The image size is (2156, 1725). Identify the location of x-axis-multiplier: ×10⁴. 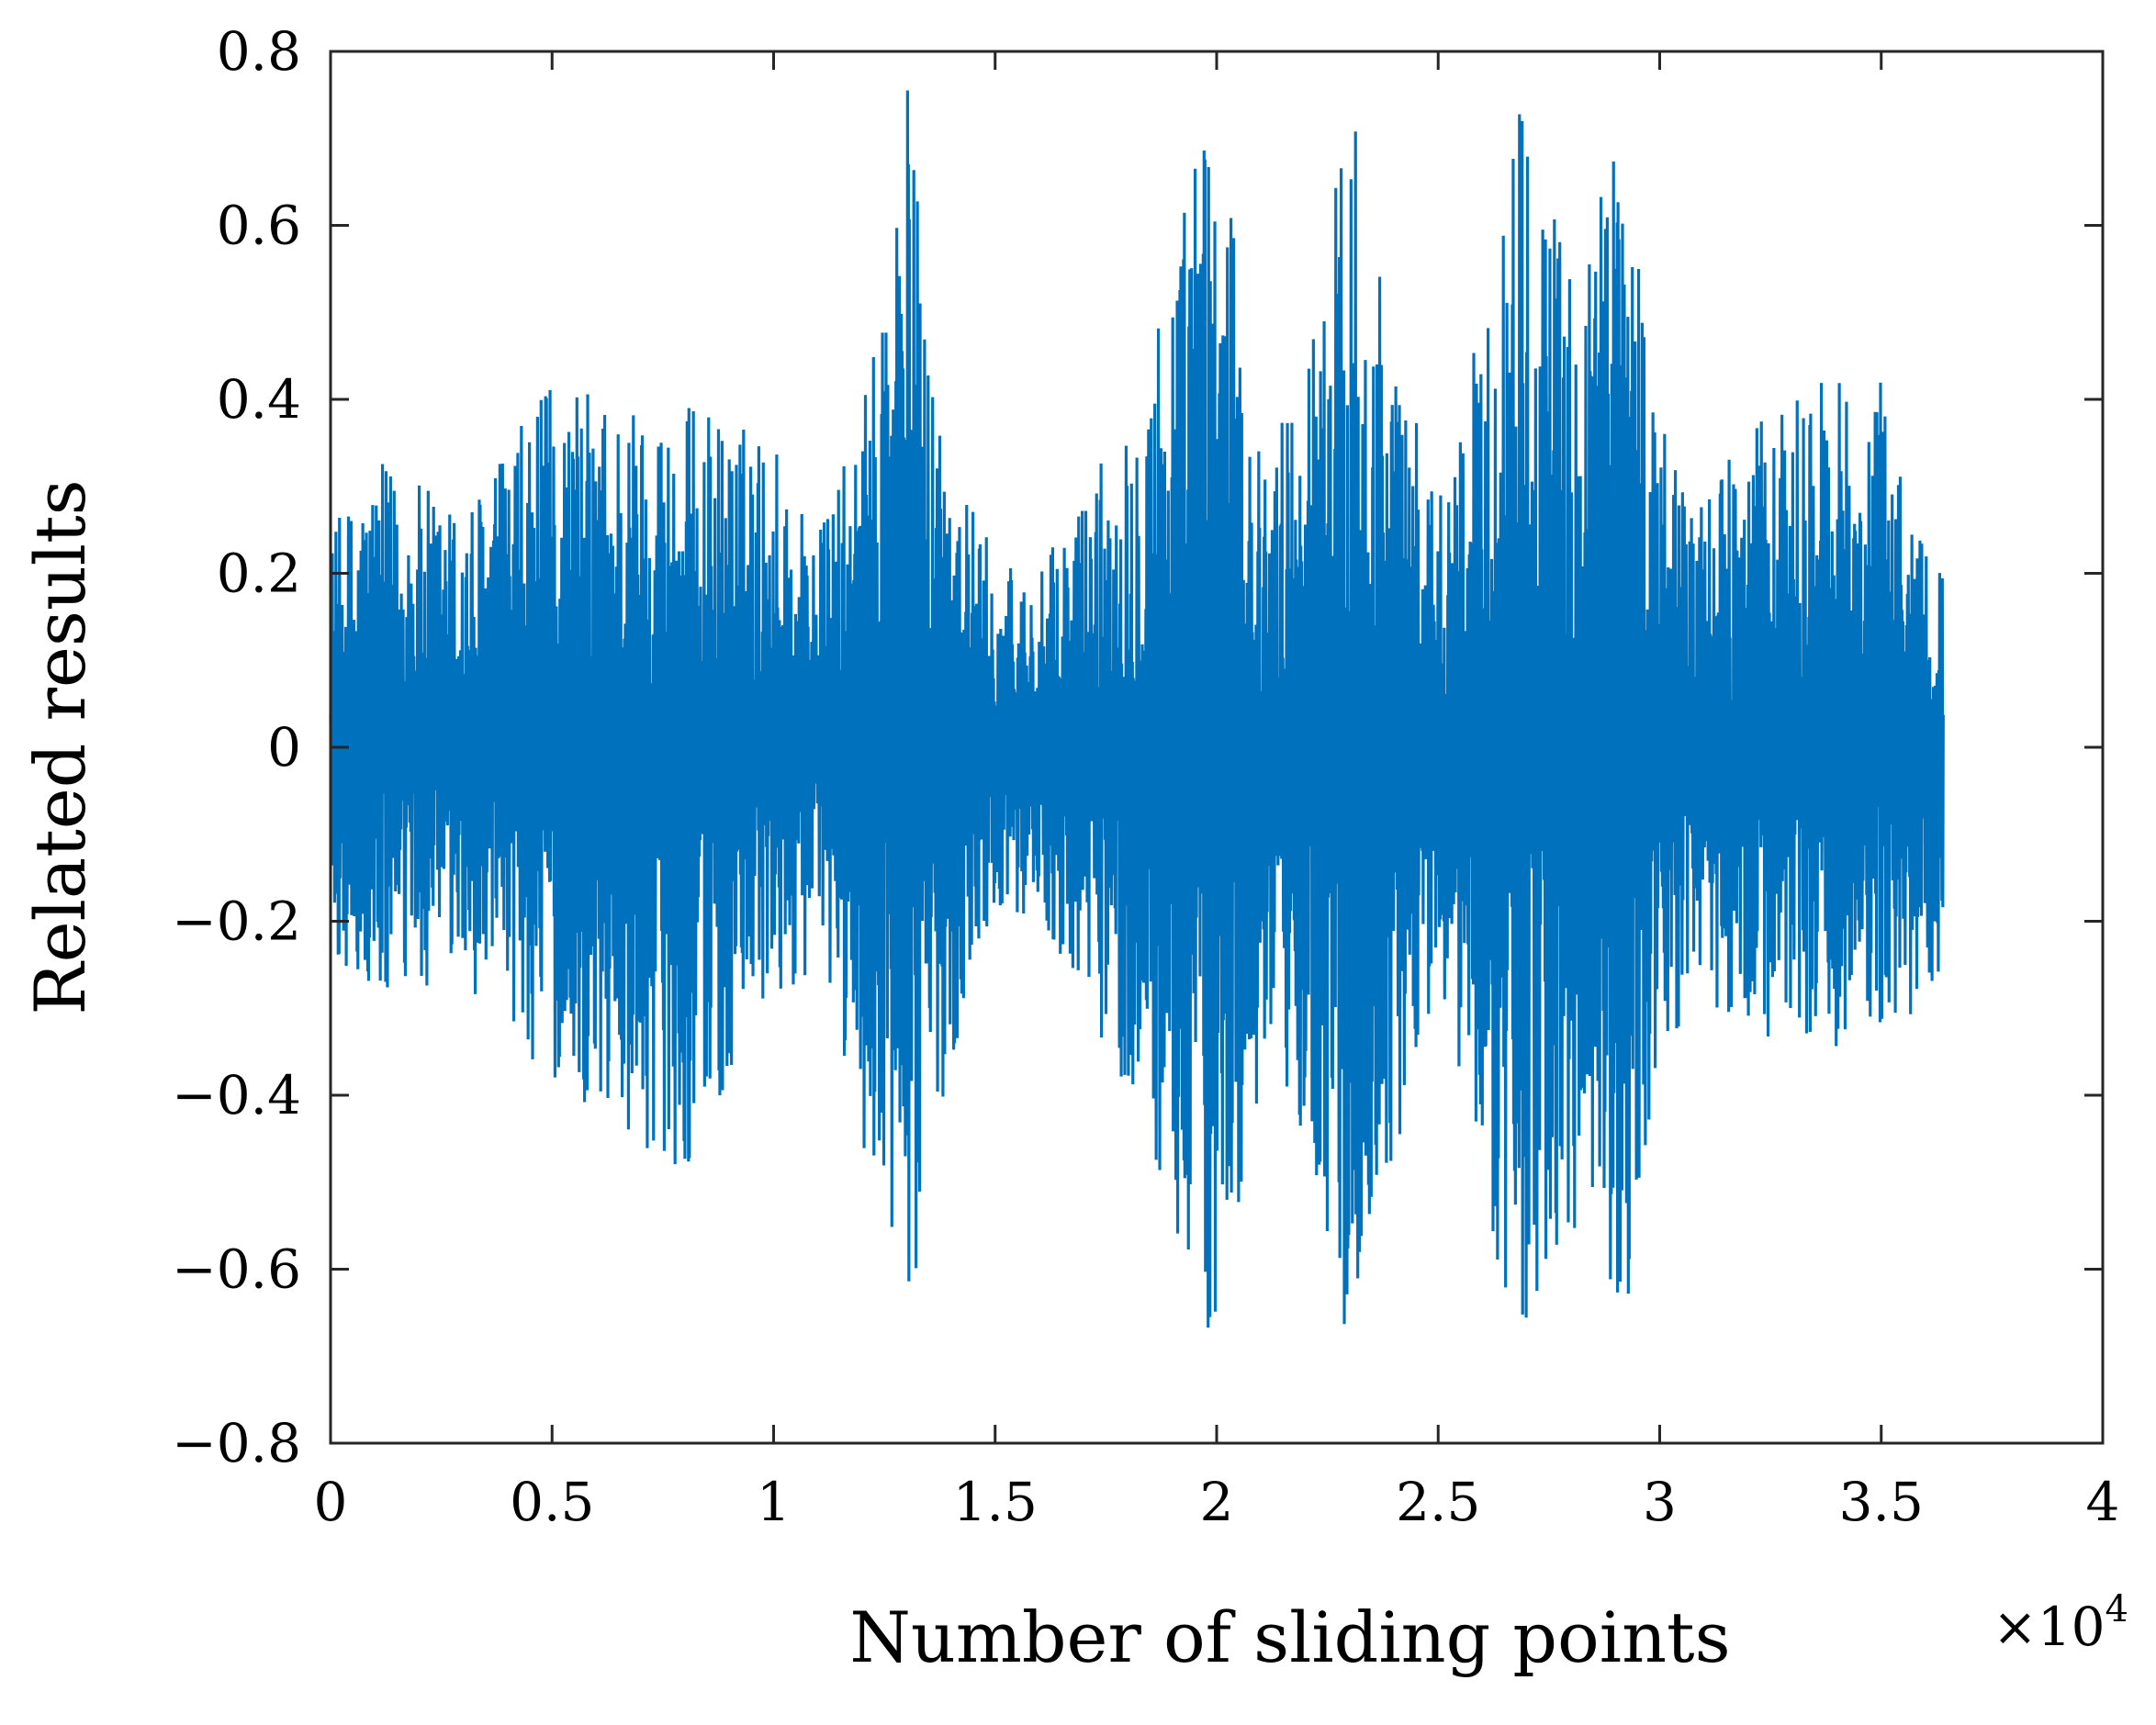
(2060, 1623).